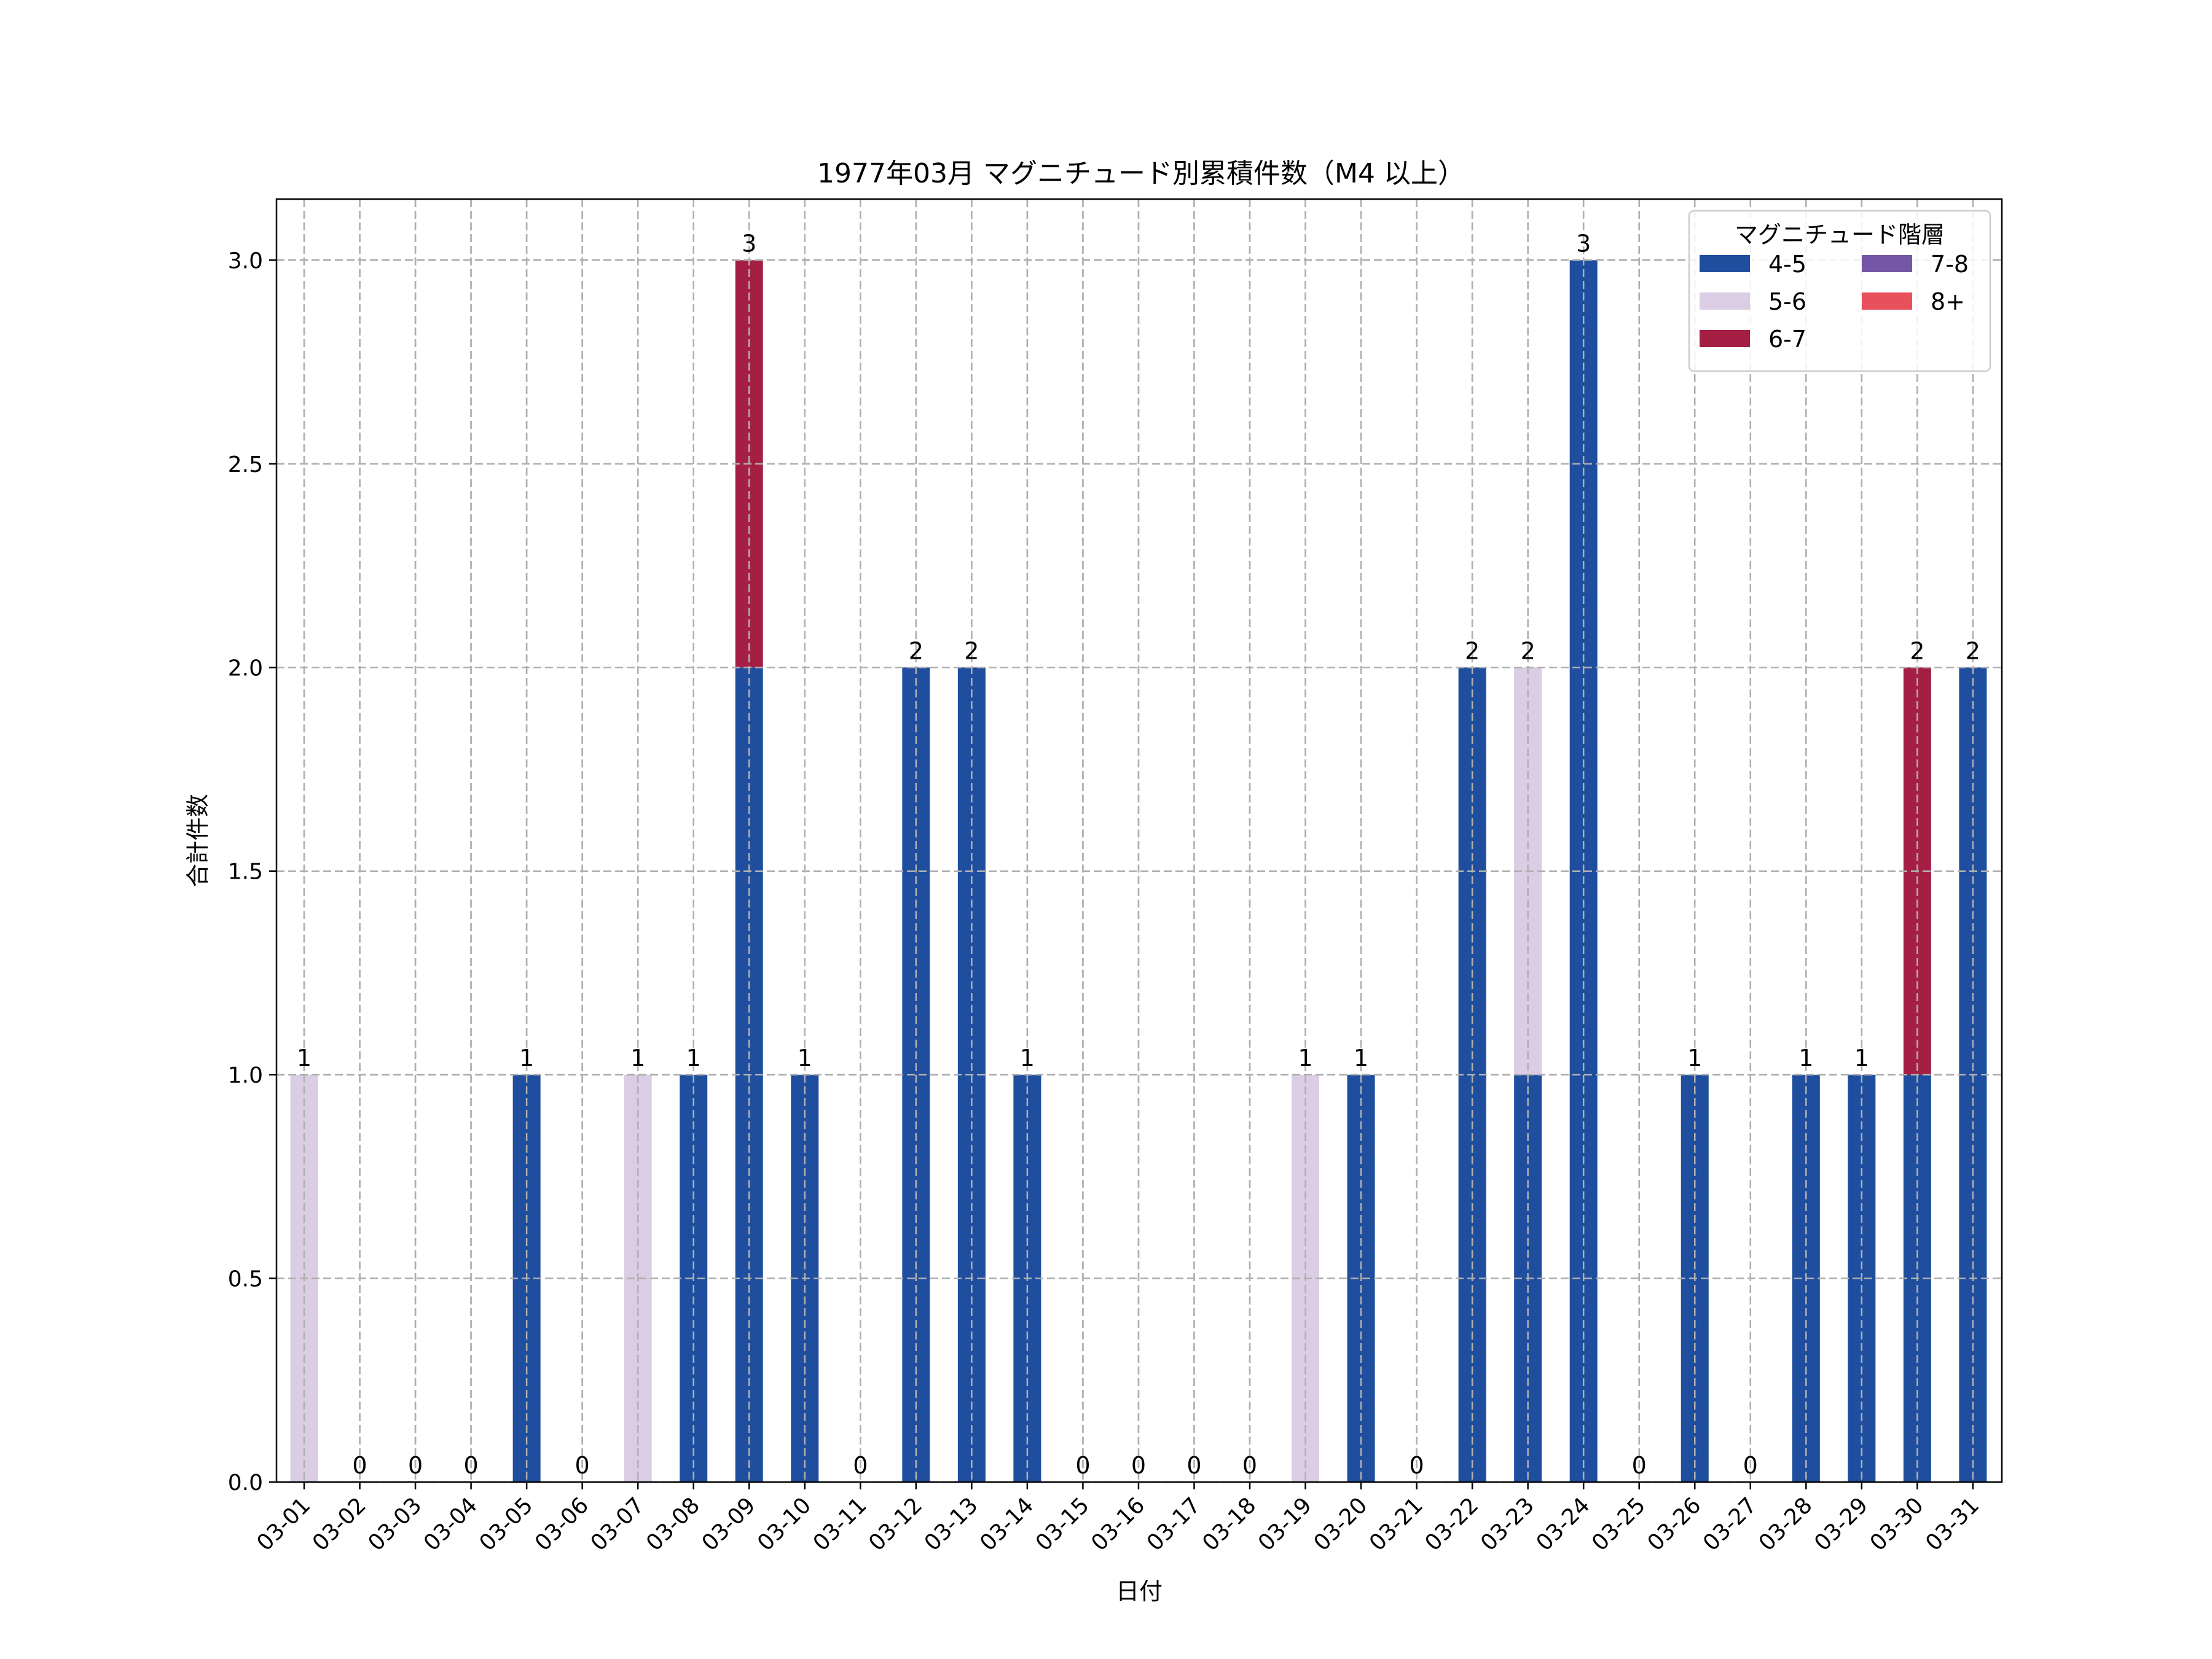 The width and height of the screenshot is (2212, 1659). I want to click on legend-item-6-7: 6-7, so click(1753, 339).